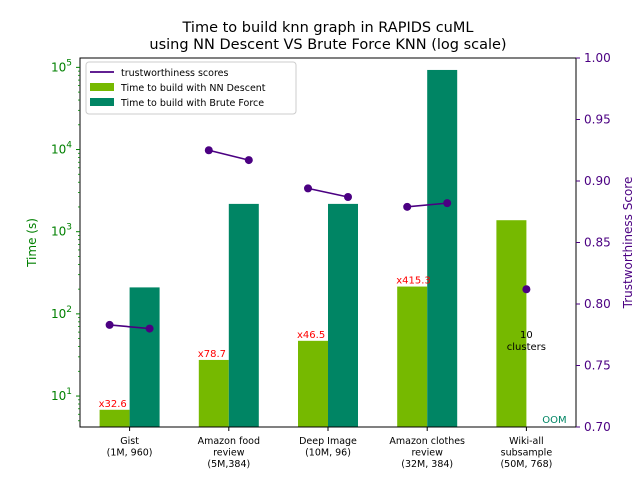  I want to click on x-label-4-0: Wiki-all, so click(526, 441).